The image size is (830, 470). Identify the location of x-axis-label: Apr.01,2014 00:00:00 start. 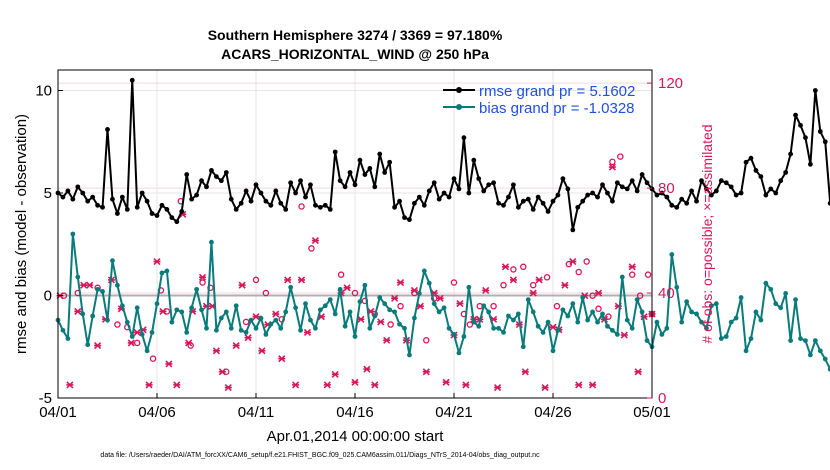
(356, 436).